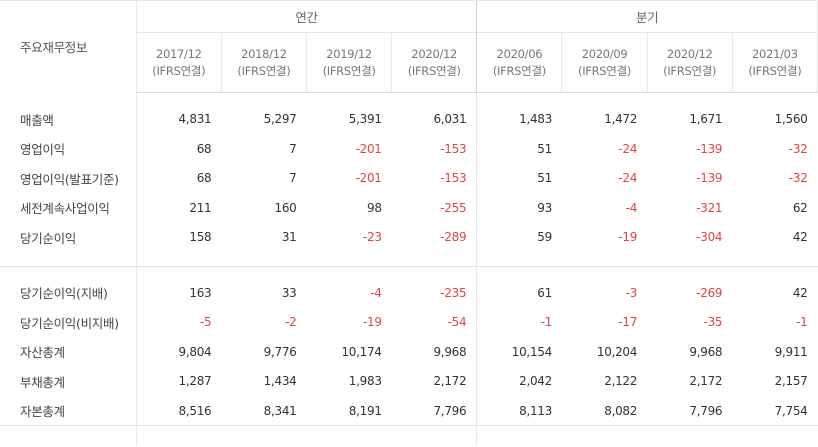 The image size is (818, 447). I want to click on row-label: 당기순이익, so click(68, 237).